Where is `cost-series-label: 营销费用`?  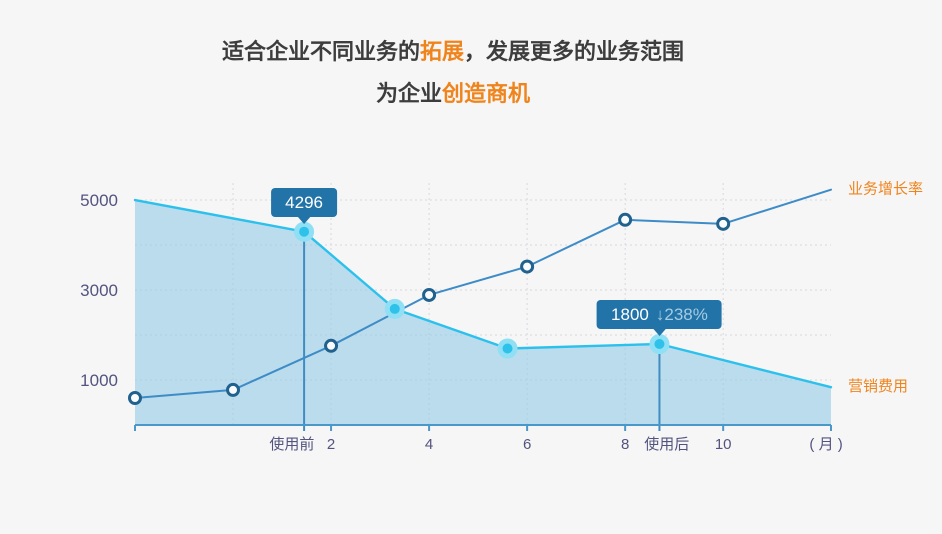 cost-series-label: 营销费用 is located at coordinates (878, 386).